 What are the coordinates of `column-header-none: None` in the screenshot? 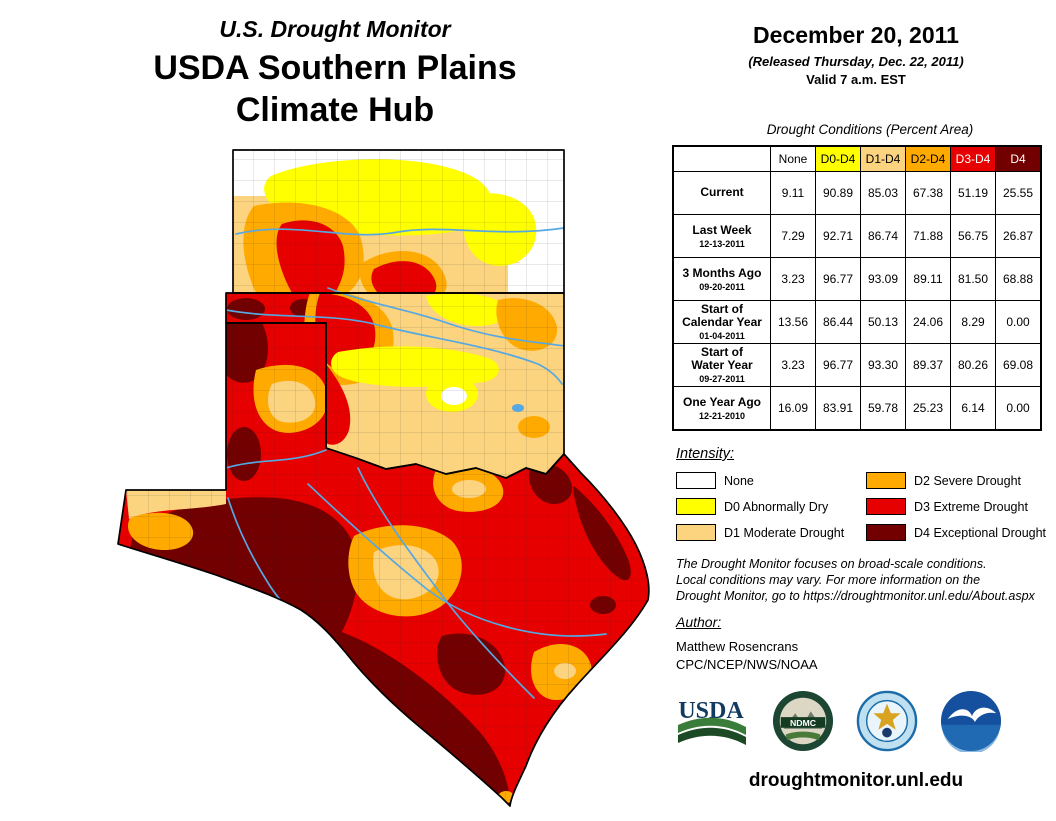 It's located at (793, 158).